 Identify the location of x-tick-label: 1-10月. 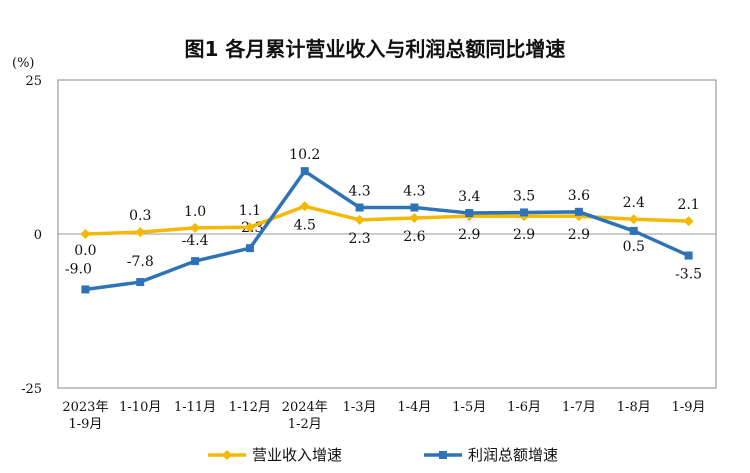
(140, 407).